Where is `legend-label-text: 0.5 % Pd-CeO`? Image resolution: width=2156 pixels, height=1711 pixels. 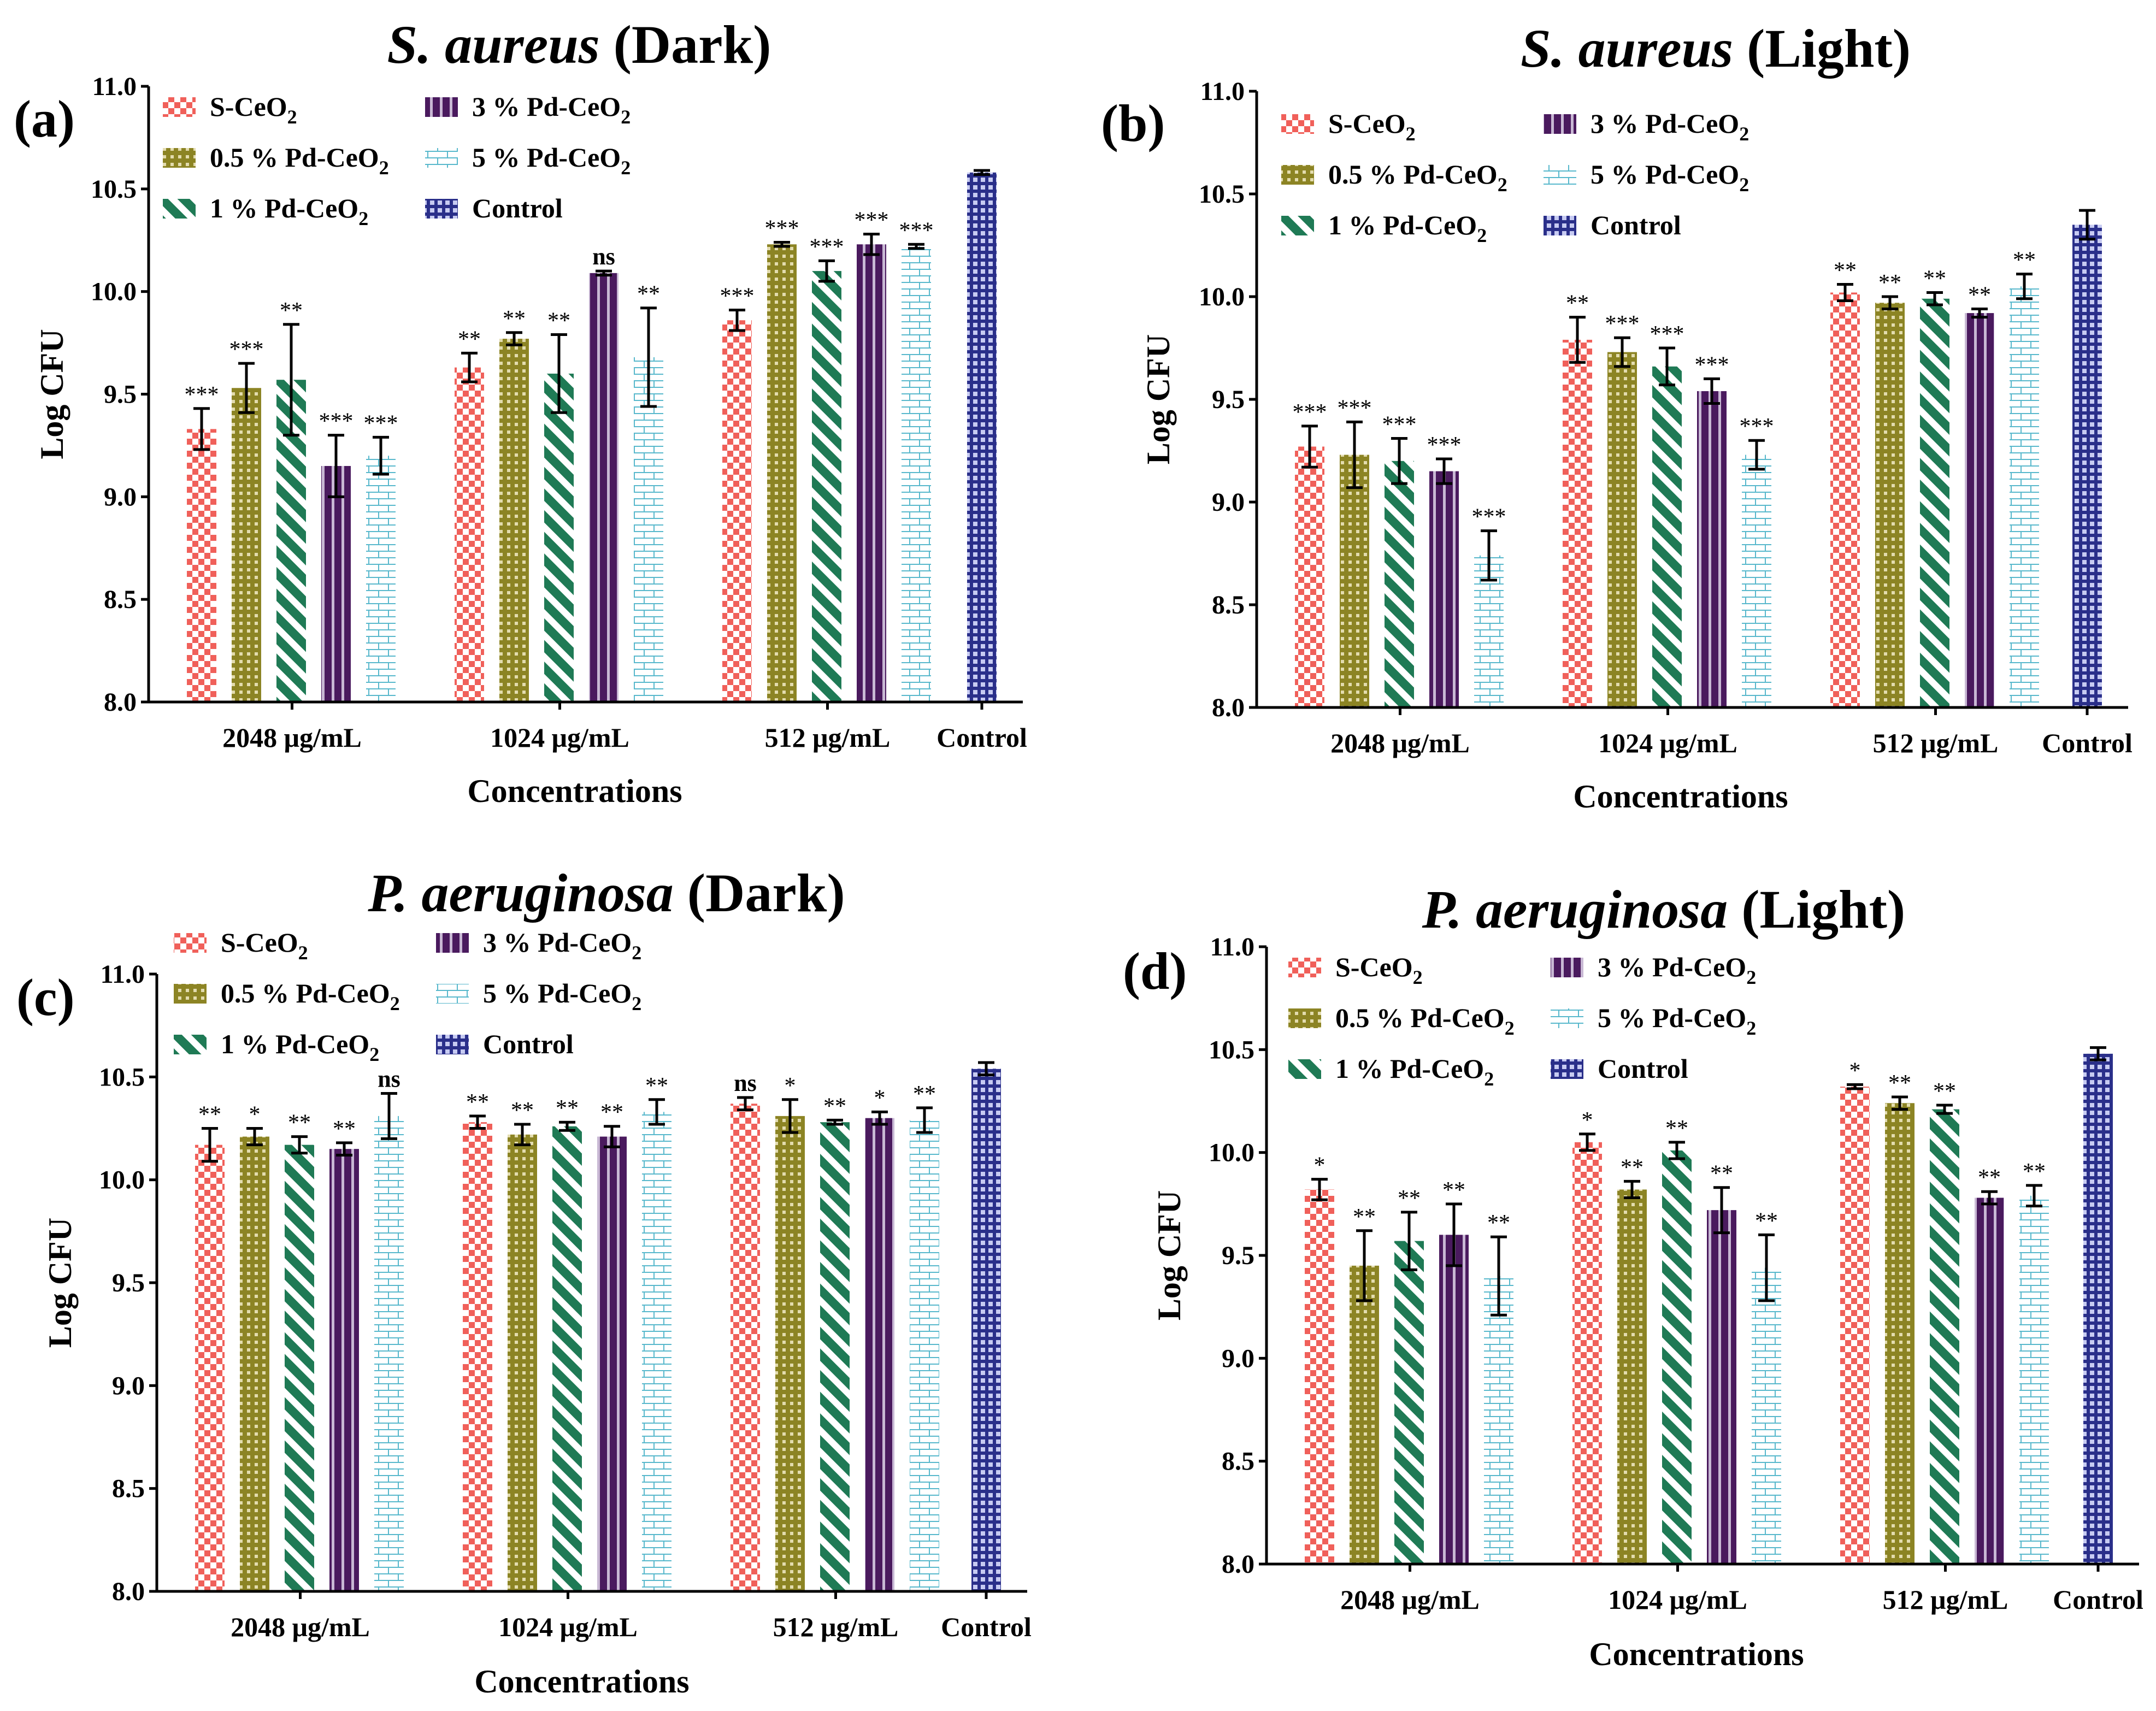 legend-label-text: 0.5 % Pd-CeO is located at coordinates (1413, 174).